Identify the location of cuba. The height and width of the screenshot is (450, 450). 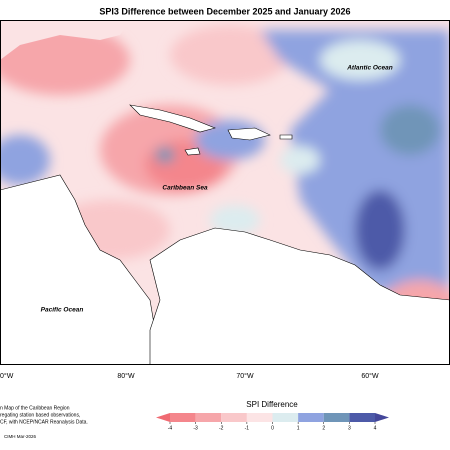
(172, 118).